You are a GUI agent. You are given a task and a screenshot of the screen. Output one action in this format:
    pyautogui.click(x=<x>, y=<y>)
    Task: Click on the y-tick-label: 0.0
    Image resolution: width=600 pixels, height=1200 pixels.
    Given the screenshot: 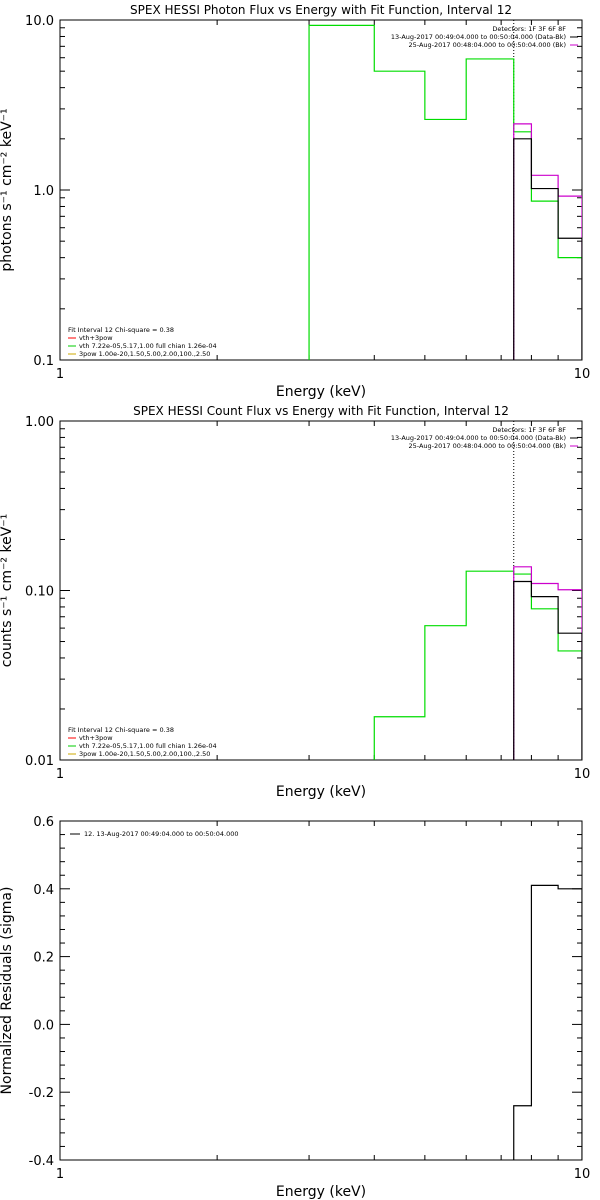 What is the action you would take?
    pyautogui.click(x=43, y=1025)
    